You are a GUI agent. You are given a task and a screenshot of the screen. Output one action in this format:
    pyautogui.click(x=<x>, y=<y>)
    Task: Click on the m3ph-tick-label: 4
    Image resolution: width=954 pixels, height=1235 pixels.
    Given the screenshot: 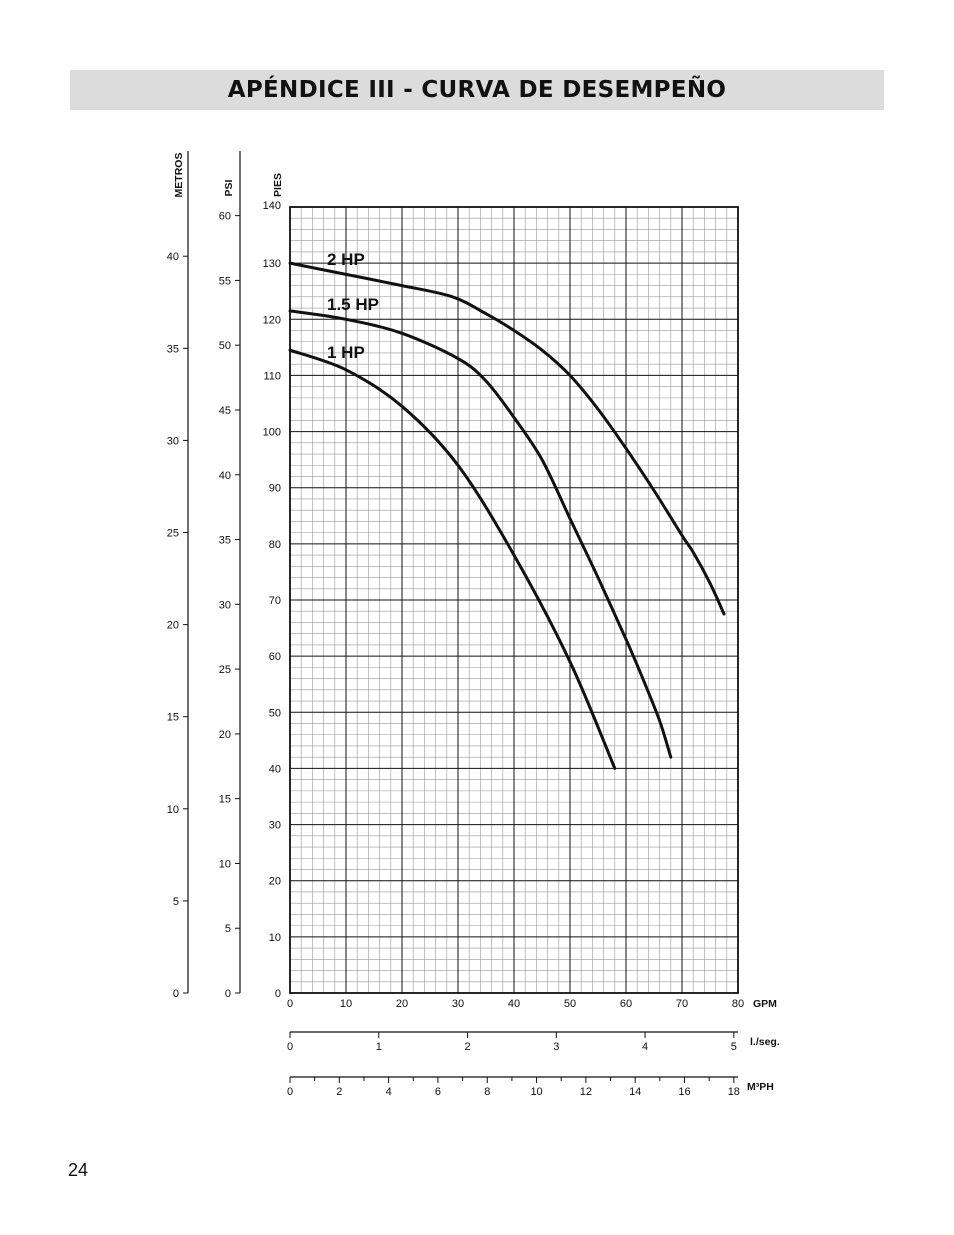 What is the action you would take?
    pyautogui.click(x=389, y=1092)
    